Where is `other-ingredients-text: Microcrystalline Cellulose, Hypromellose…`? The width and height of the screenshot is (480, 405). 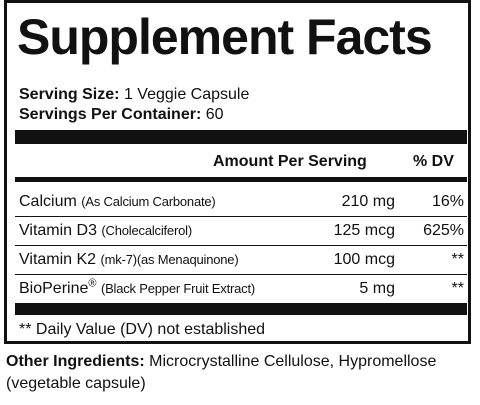 other-ingredients-text: Microcrystalline Cellulose, Hypromellose… is located at coordinates (221, 372).